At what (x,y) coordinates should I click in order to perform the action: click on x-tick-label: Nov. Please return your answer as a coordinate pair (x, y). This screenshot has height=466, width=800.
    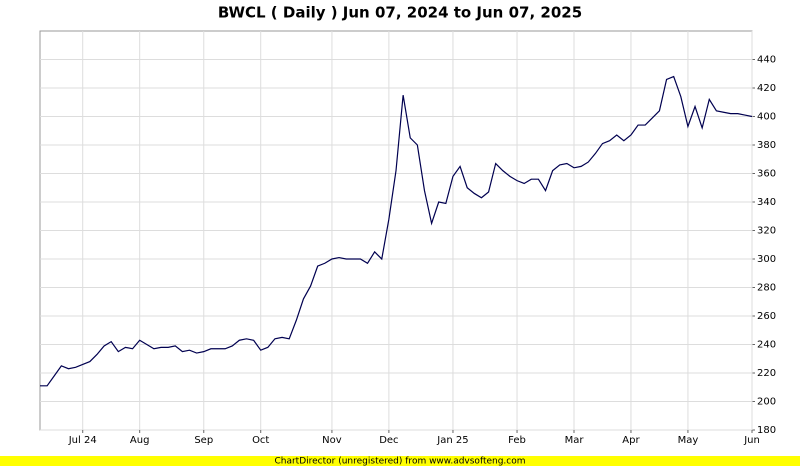
    Looking at the image, I should click on (332, 440).